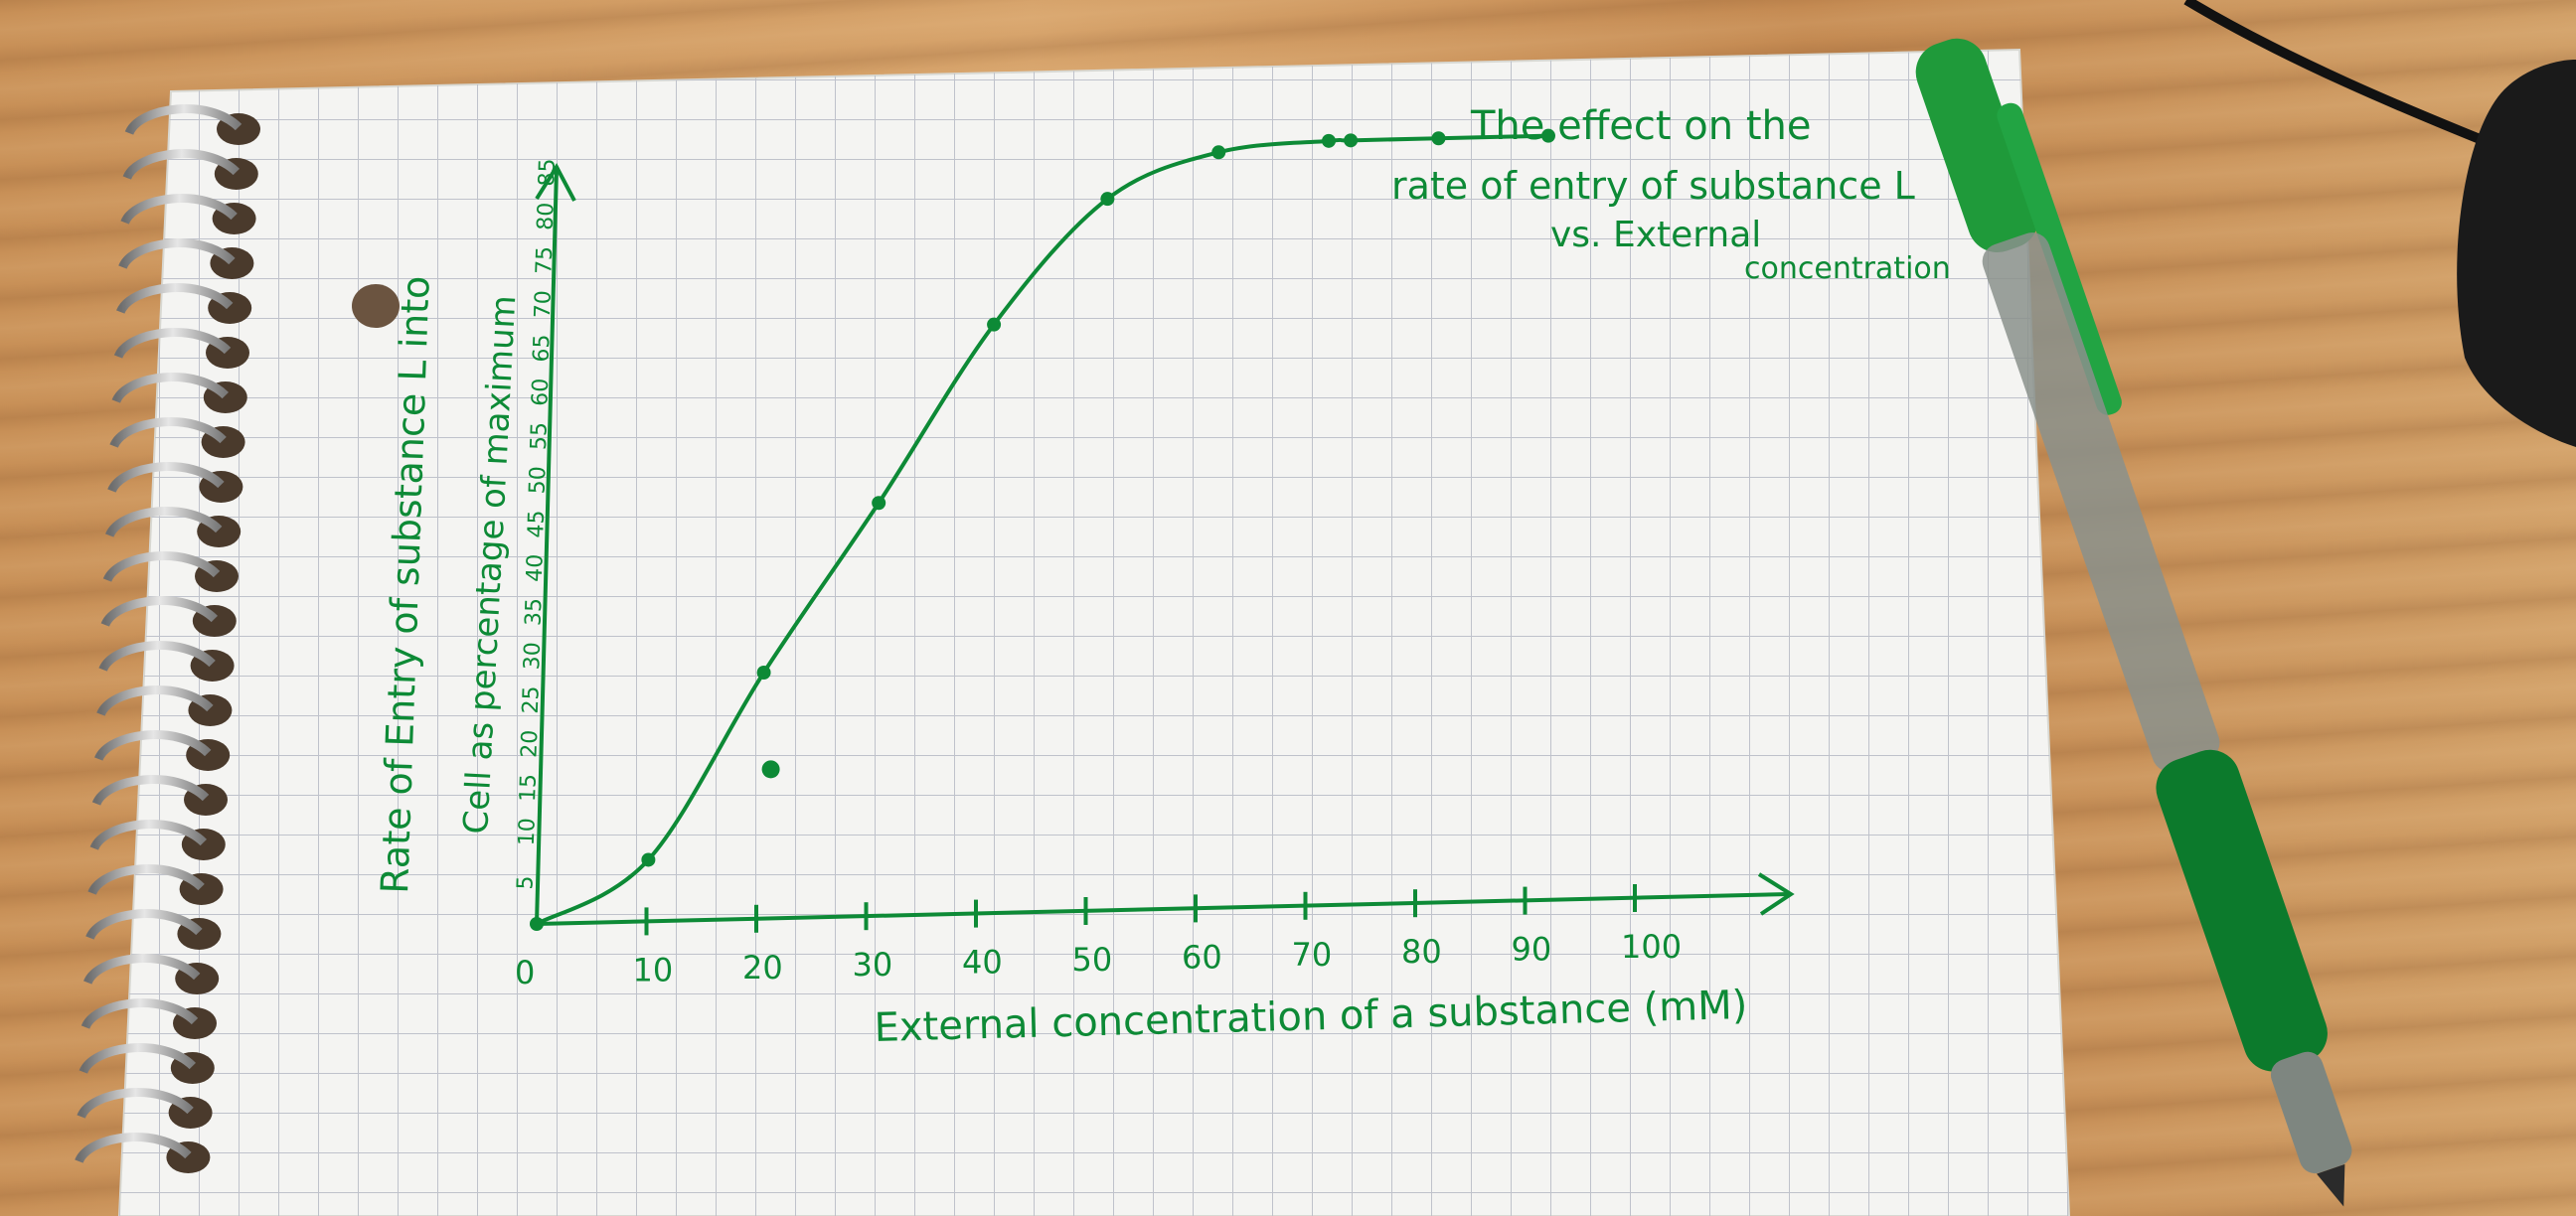 The image size is (2576, 1216). Describe the element at coordinates (533, 656) in the screenshot. I see `y-tick-label: 30` at that location.